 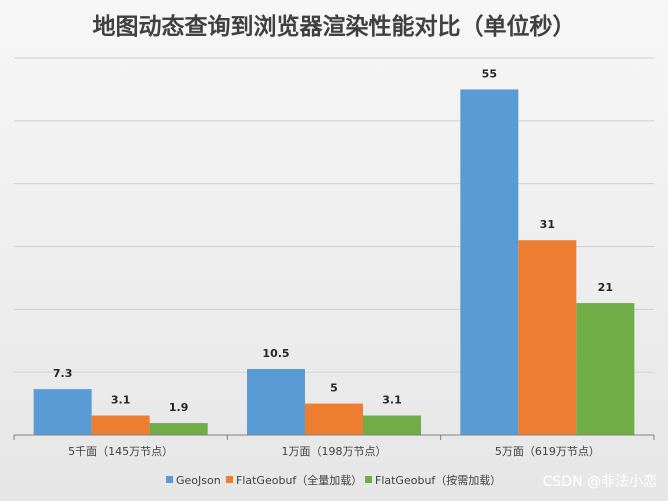 What do you see at coordinates (547, 451) in the screenshot?
I see `category-label: 5万面（619万节点）` at bounding box center [547, 451].